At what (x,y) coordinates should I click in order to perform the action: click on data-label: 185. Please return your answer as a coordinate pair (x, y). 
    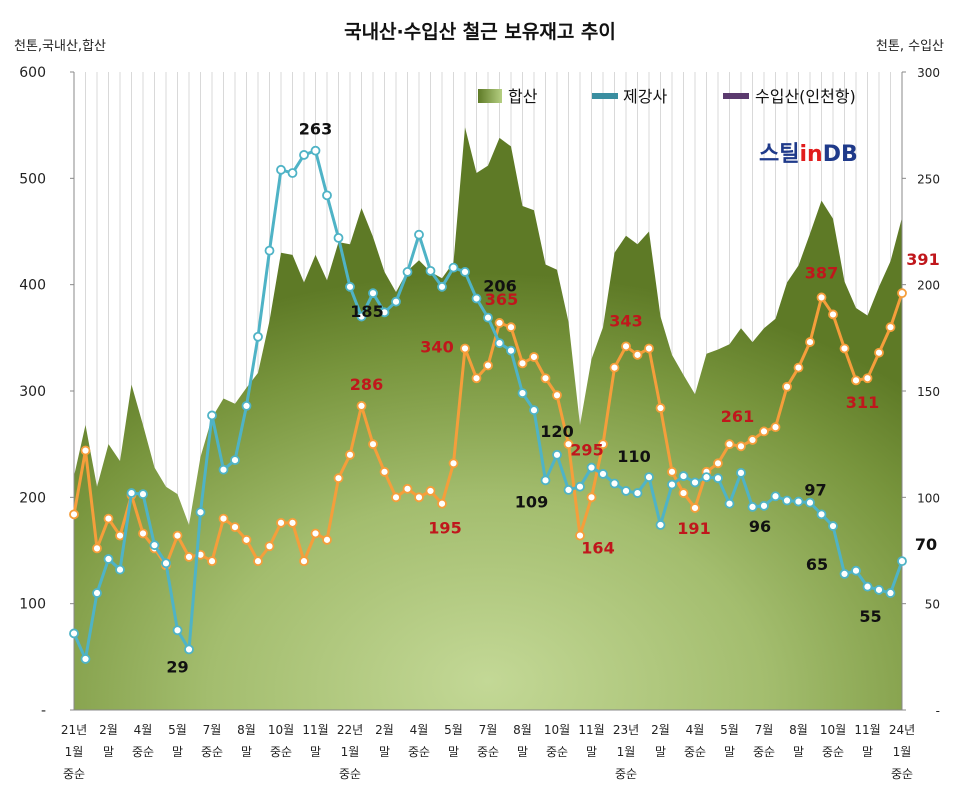
    Looking at the image, I should click on (366, 311).